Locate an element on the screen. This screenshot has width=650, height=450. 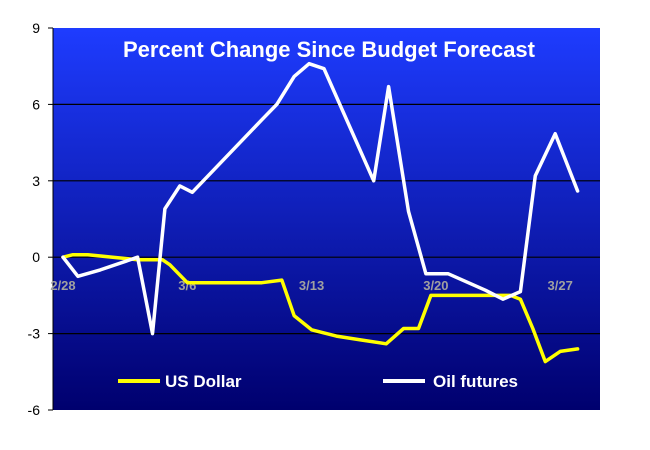
y-tick-label: -3 is located at coordinates (34, 334).